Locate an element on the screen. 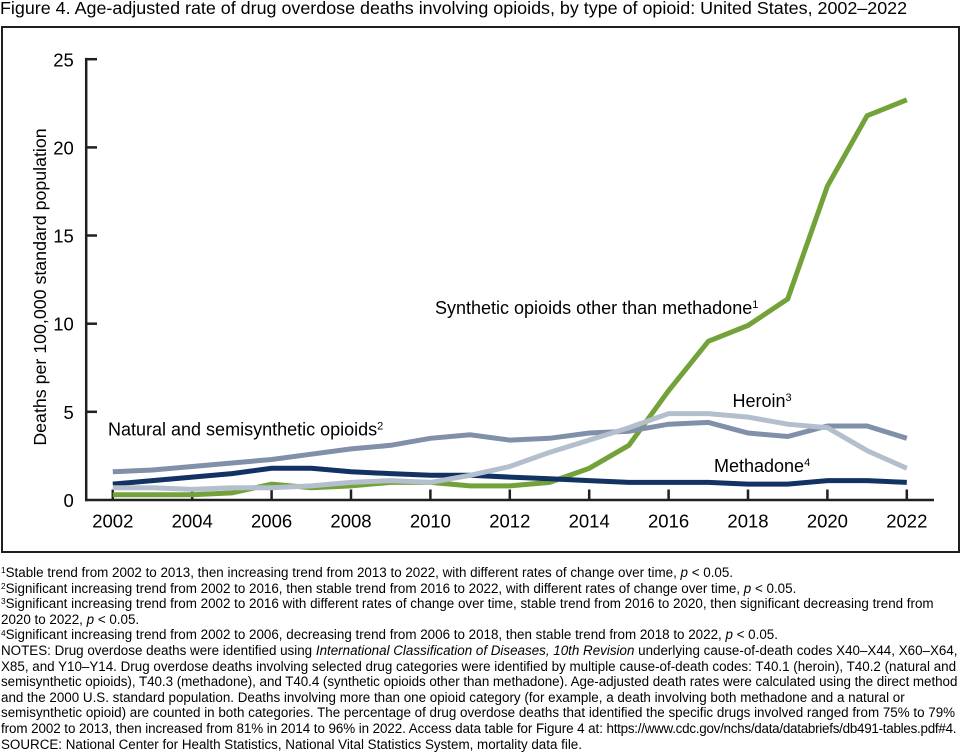 This screenshot has height=752, width=960. svg-text: 25 is located at coordinates (63, 59).